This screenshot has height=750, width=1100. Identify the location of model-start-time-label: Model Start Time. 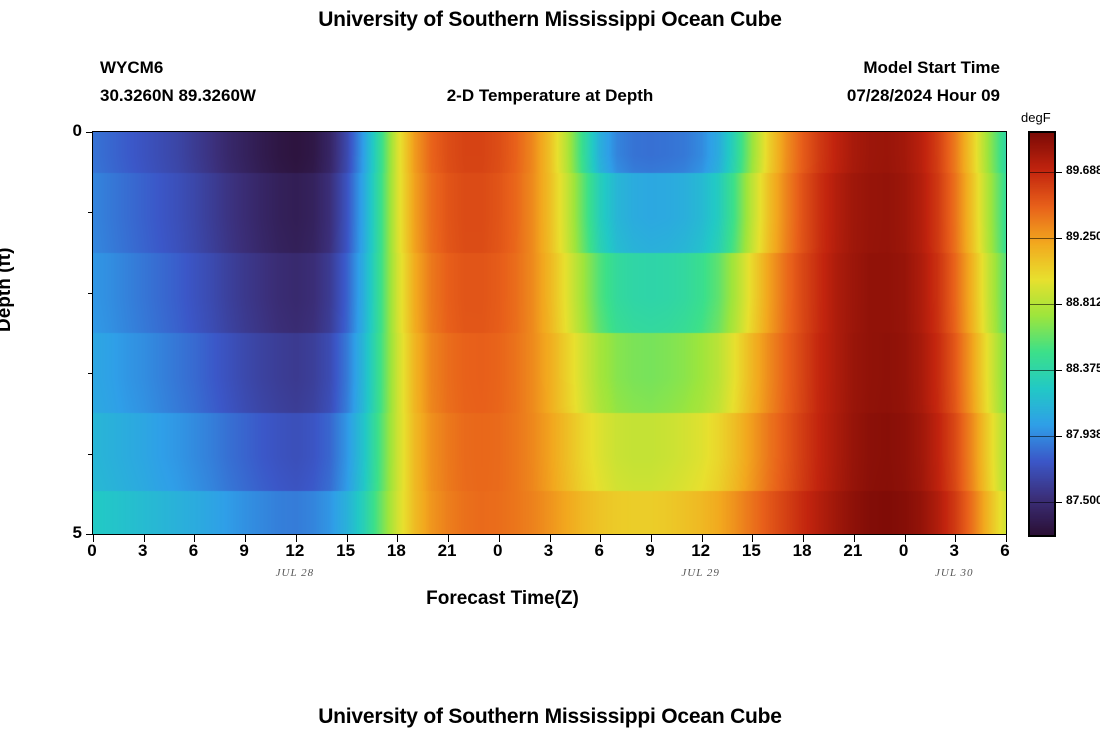
(931, 67).